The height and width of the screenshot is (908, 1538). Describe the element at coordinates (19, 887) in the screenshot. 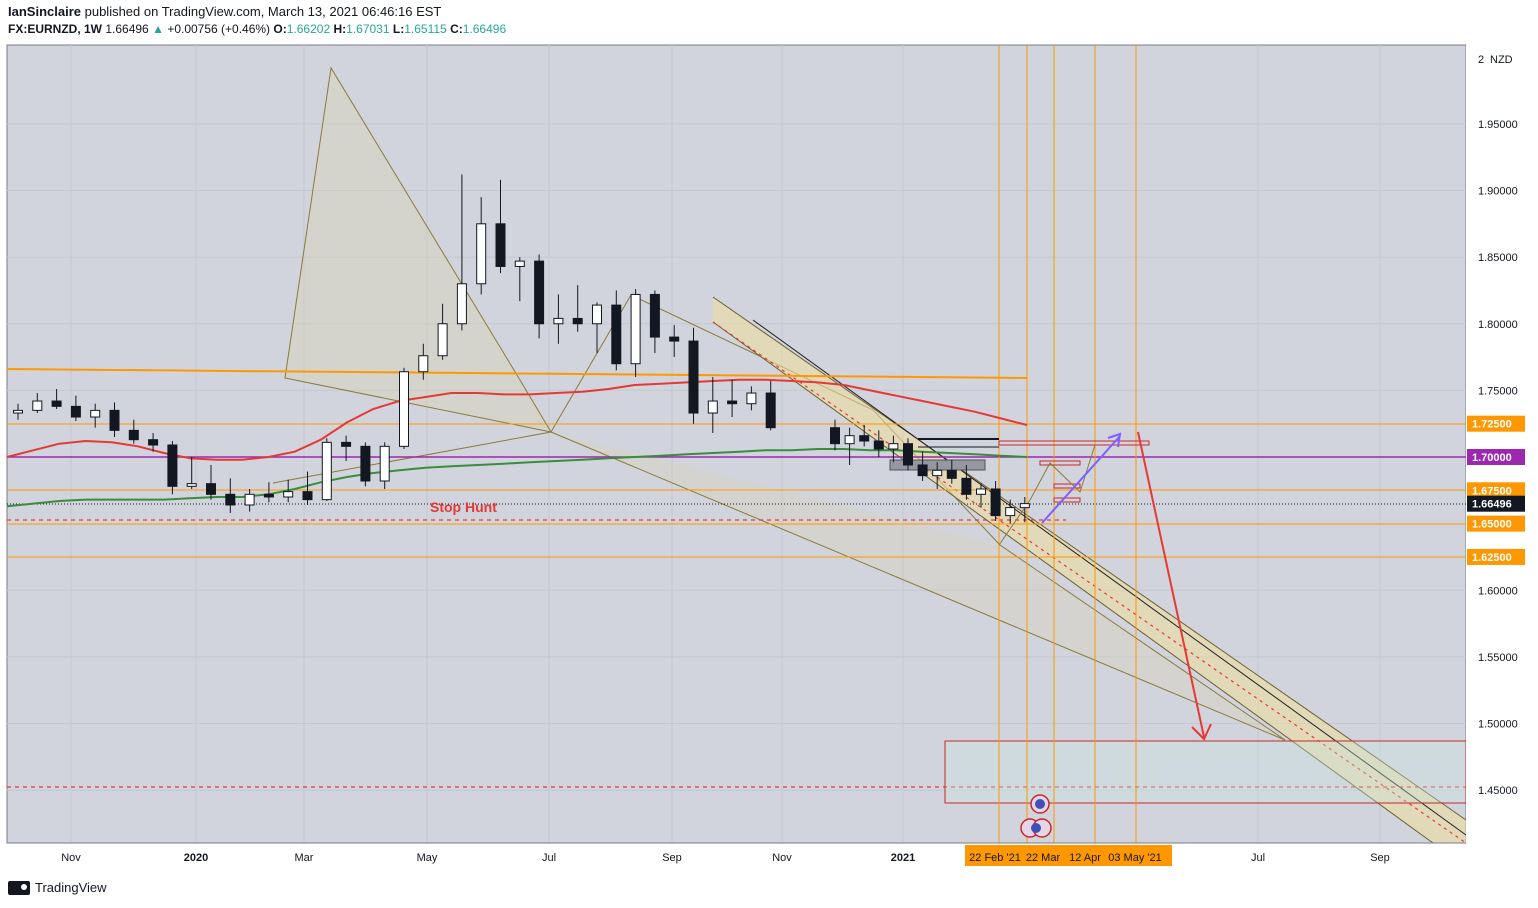

I see `tradingview-logo-icon` at that location.